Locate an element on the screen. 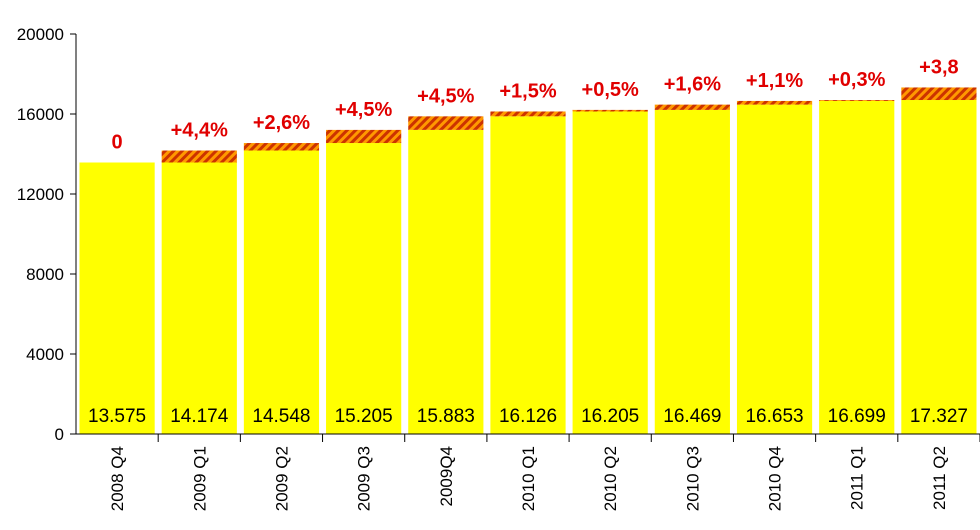 The image size is (980, 530). y-tick-label: 16000 is located at coordinates (40, 114).